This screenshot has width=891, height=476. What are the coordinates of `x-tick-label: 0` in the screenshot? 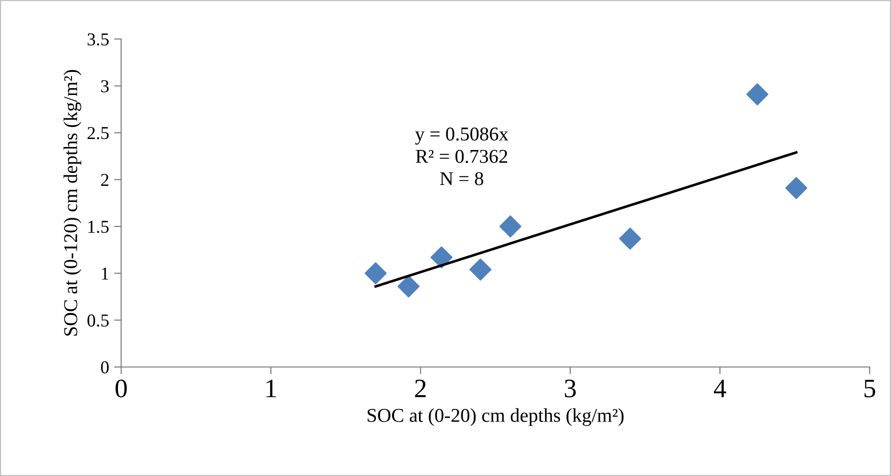 It's located at (121, 389).